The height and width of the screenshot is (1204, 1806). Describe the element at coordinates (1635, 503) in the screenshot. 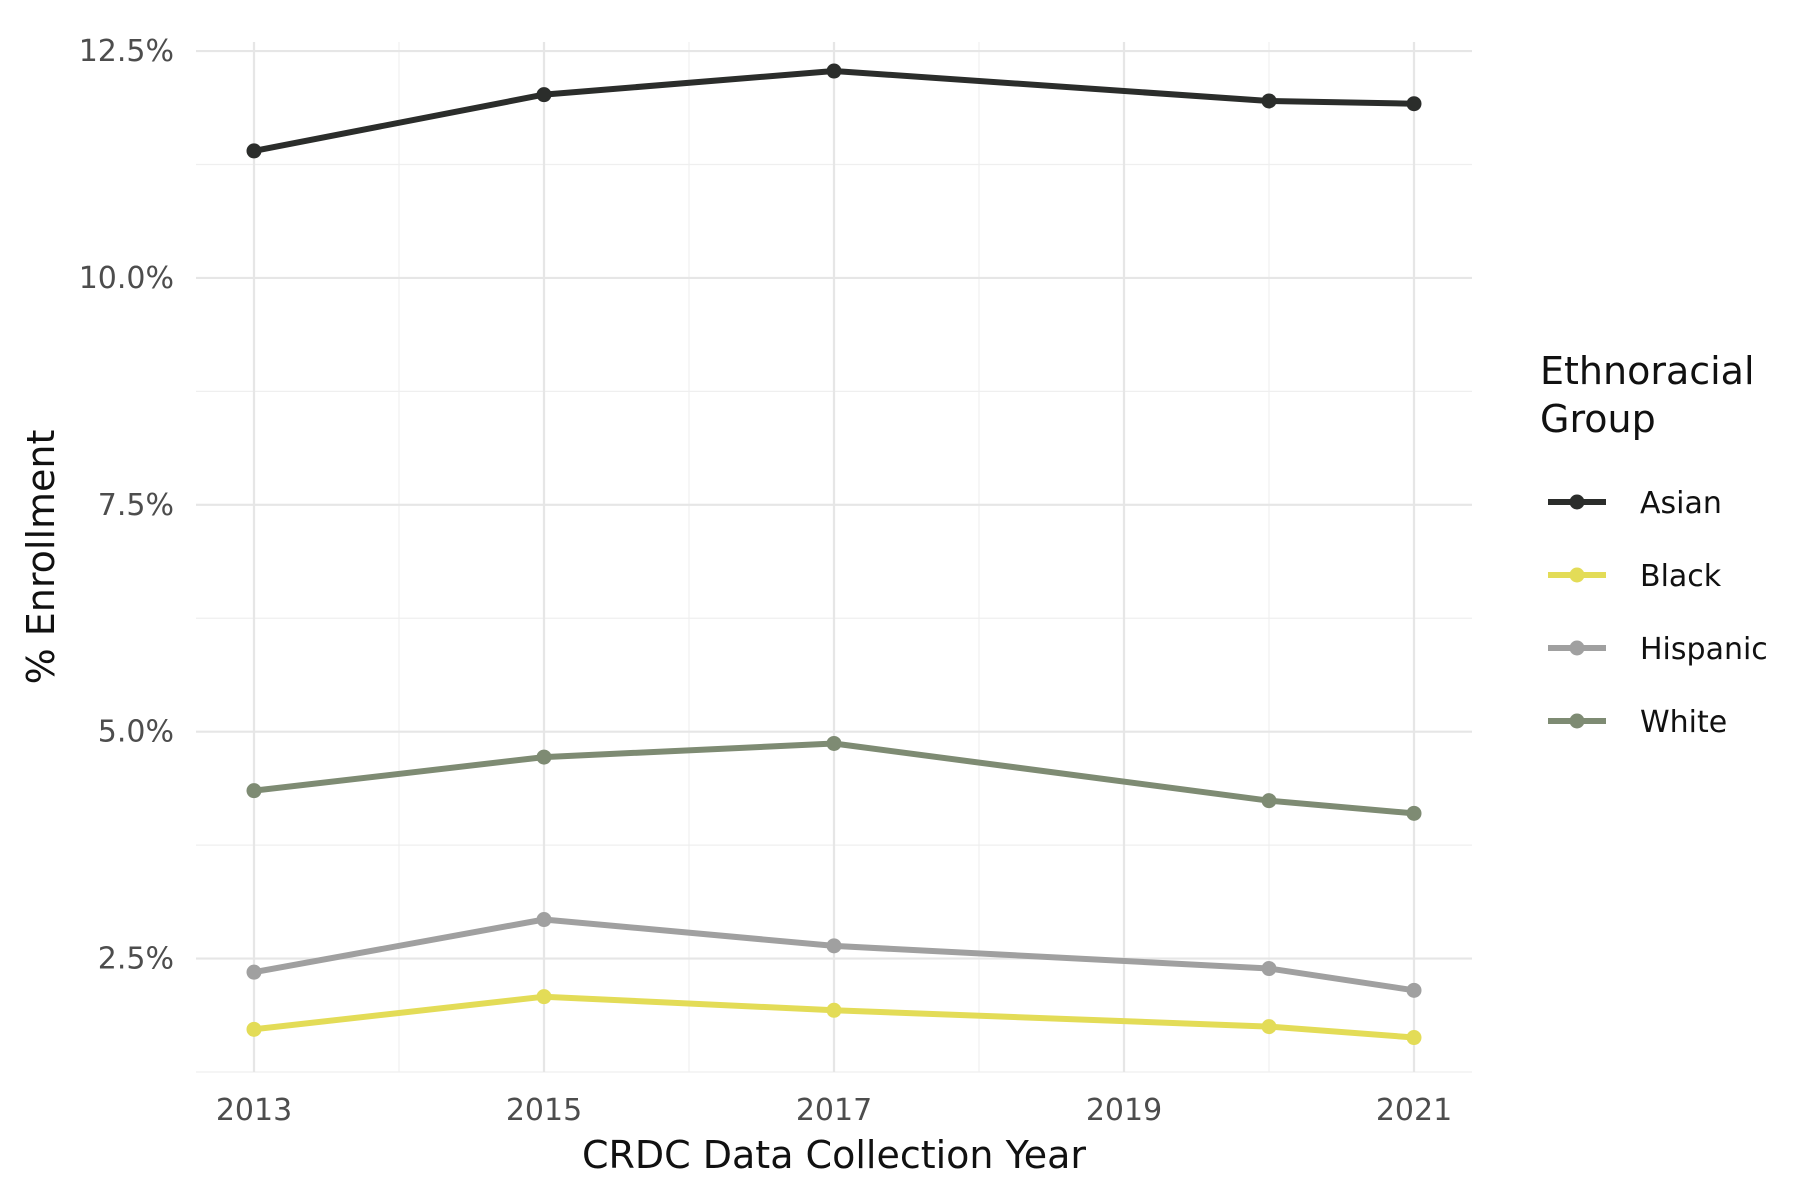

I see `legend-item-asian: Asian` at that location.